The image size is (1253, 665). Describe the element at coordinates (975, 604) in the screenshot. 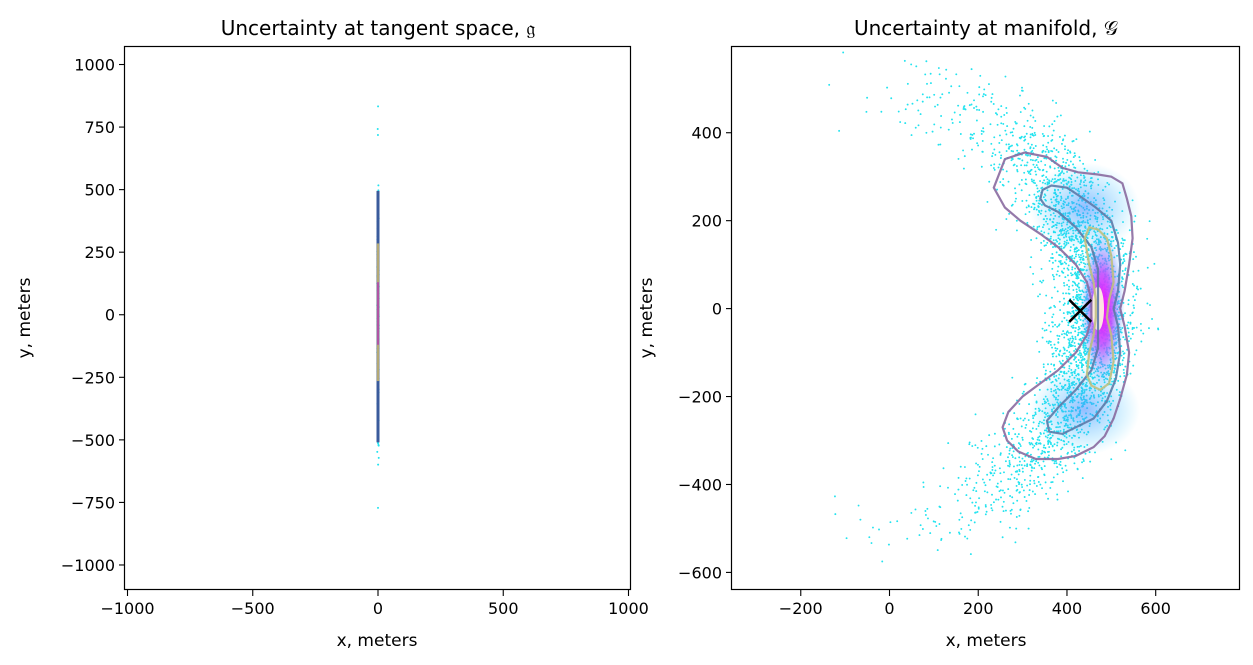

I see `right-x-ticks: −200 0 200 400 600` at that location.